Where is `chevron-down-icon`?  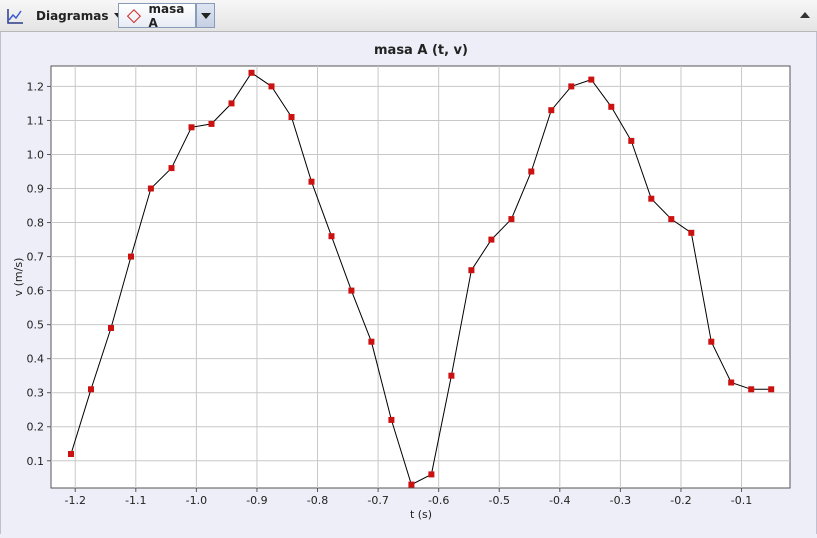
chevron-down-icon is located at coordinates (206, 16).